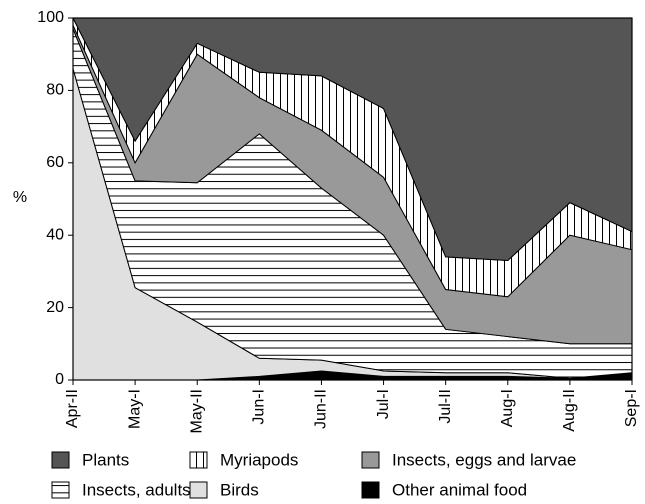 This screenshot has width=645, height=504. Describe the element at coordinates (55, 234) in the screenshot. I see `y-tick-label: 40` at that location.